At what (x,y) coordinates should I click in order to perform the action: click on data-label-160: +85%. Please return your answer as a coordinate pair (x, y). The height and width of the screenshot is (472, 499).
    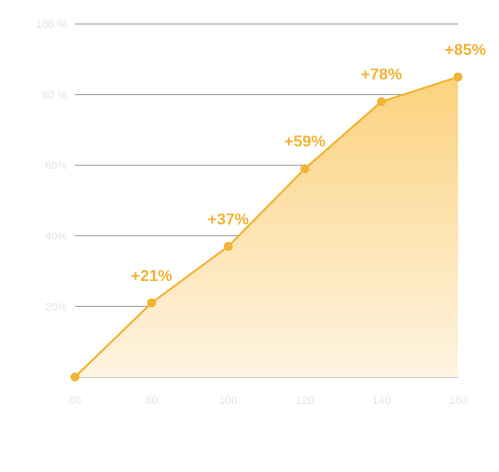
    Looking at the image, I should click on (465, 50).